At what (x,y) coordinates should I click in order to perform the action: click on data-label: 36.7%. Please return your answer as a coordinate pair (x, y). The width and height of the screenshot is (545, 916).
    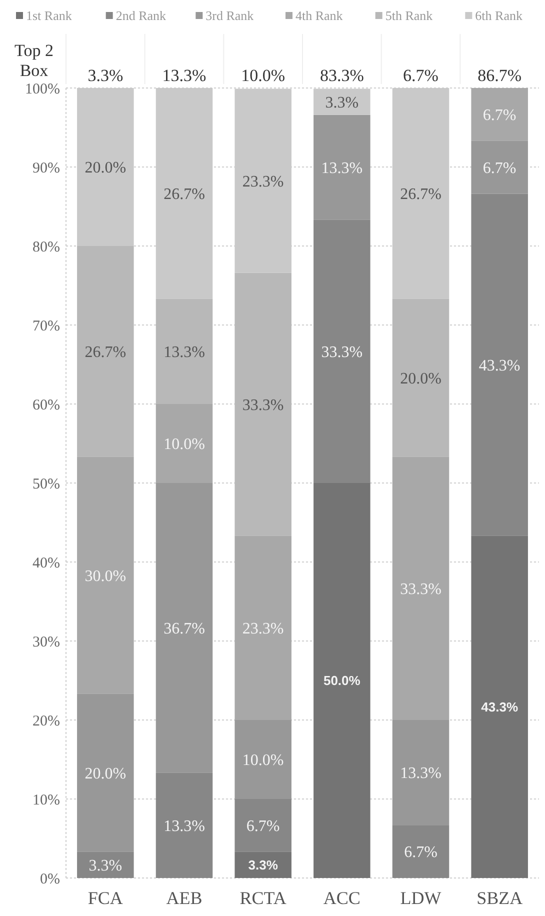
    Looking at the image, I should click on (184, 629).